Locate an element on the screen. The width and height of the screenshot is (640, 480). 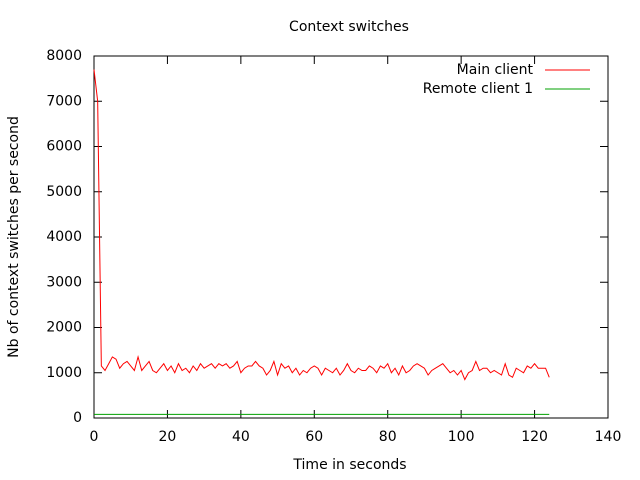
legend-label: Remote client 1 is located at coordinates (478, 89).